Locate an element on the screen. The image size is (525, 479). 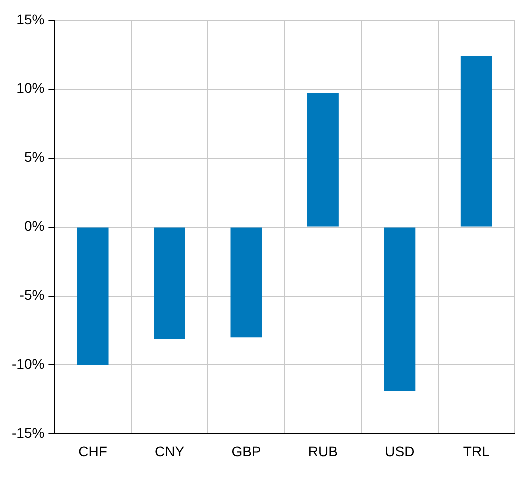
x-tick-label: USD is located at coordinates (400, 451).